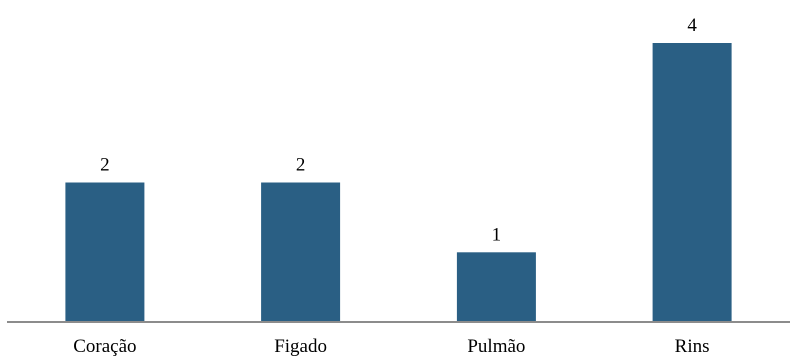  I want to click on x-tick-label-2: Figado, so click(300, 346).